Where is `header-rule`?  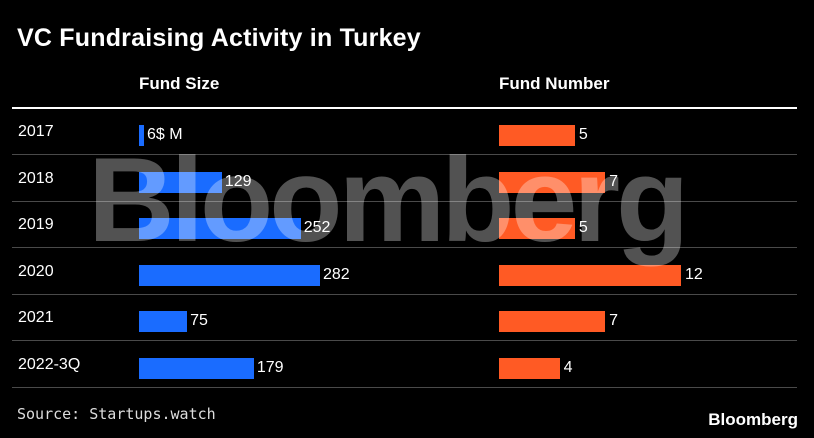
header-rule is located at coordinates (404, 108).